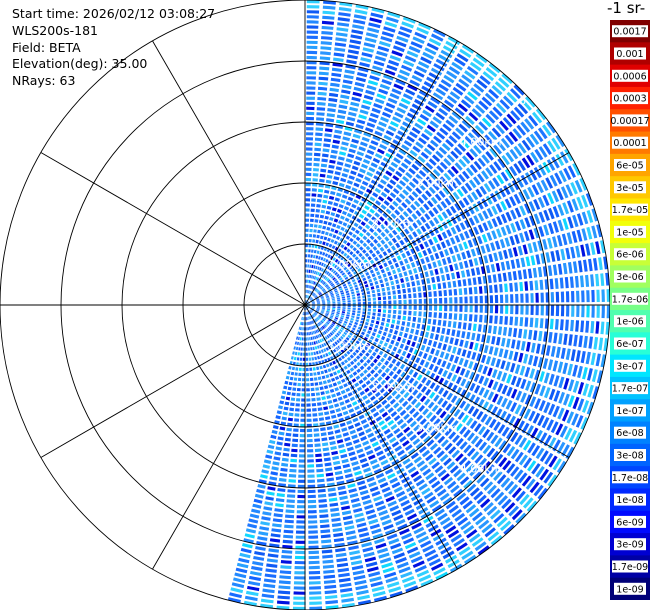 The height and width of the screenshot is (610, 650). I want to click on colorbar-label: 6e-06, so click(629, 255).